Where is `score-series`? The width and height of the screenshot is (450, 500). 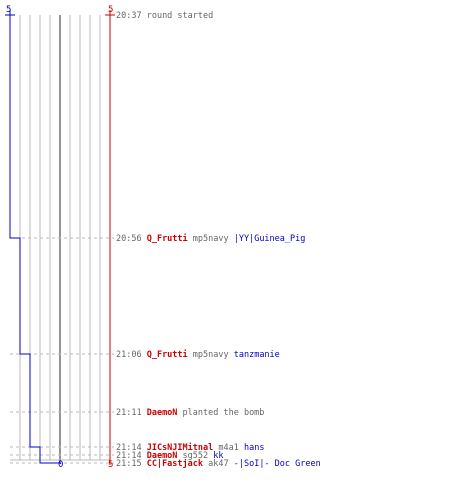 score-series is located at coordinates (35, 239).